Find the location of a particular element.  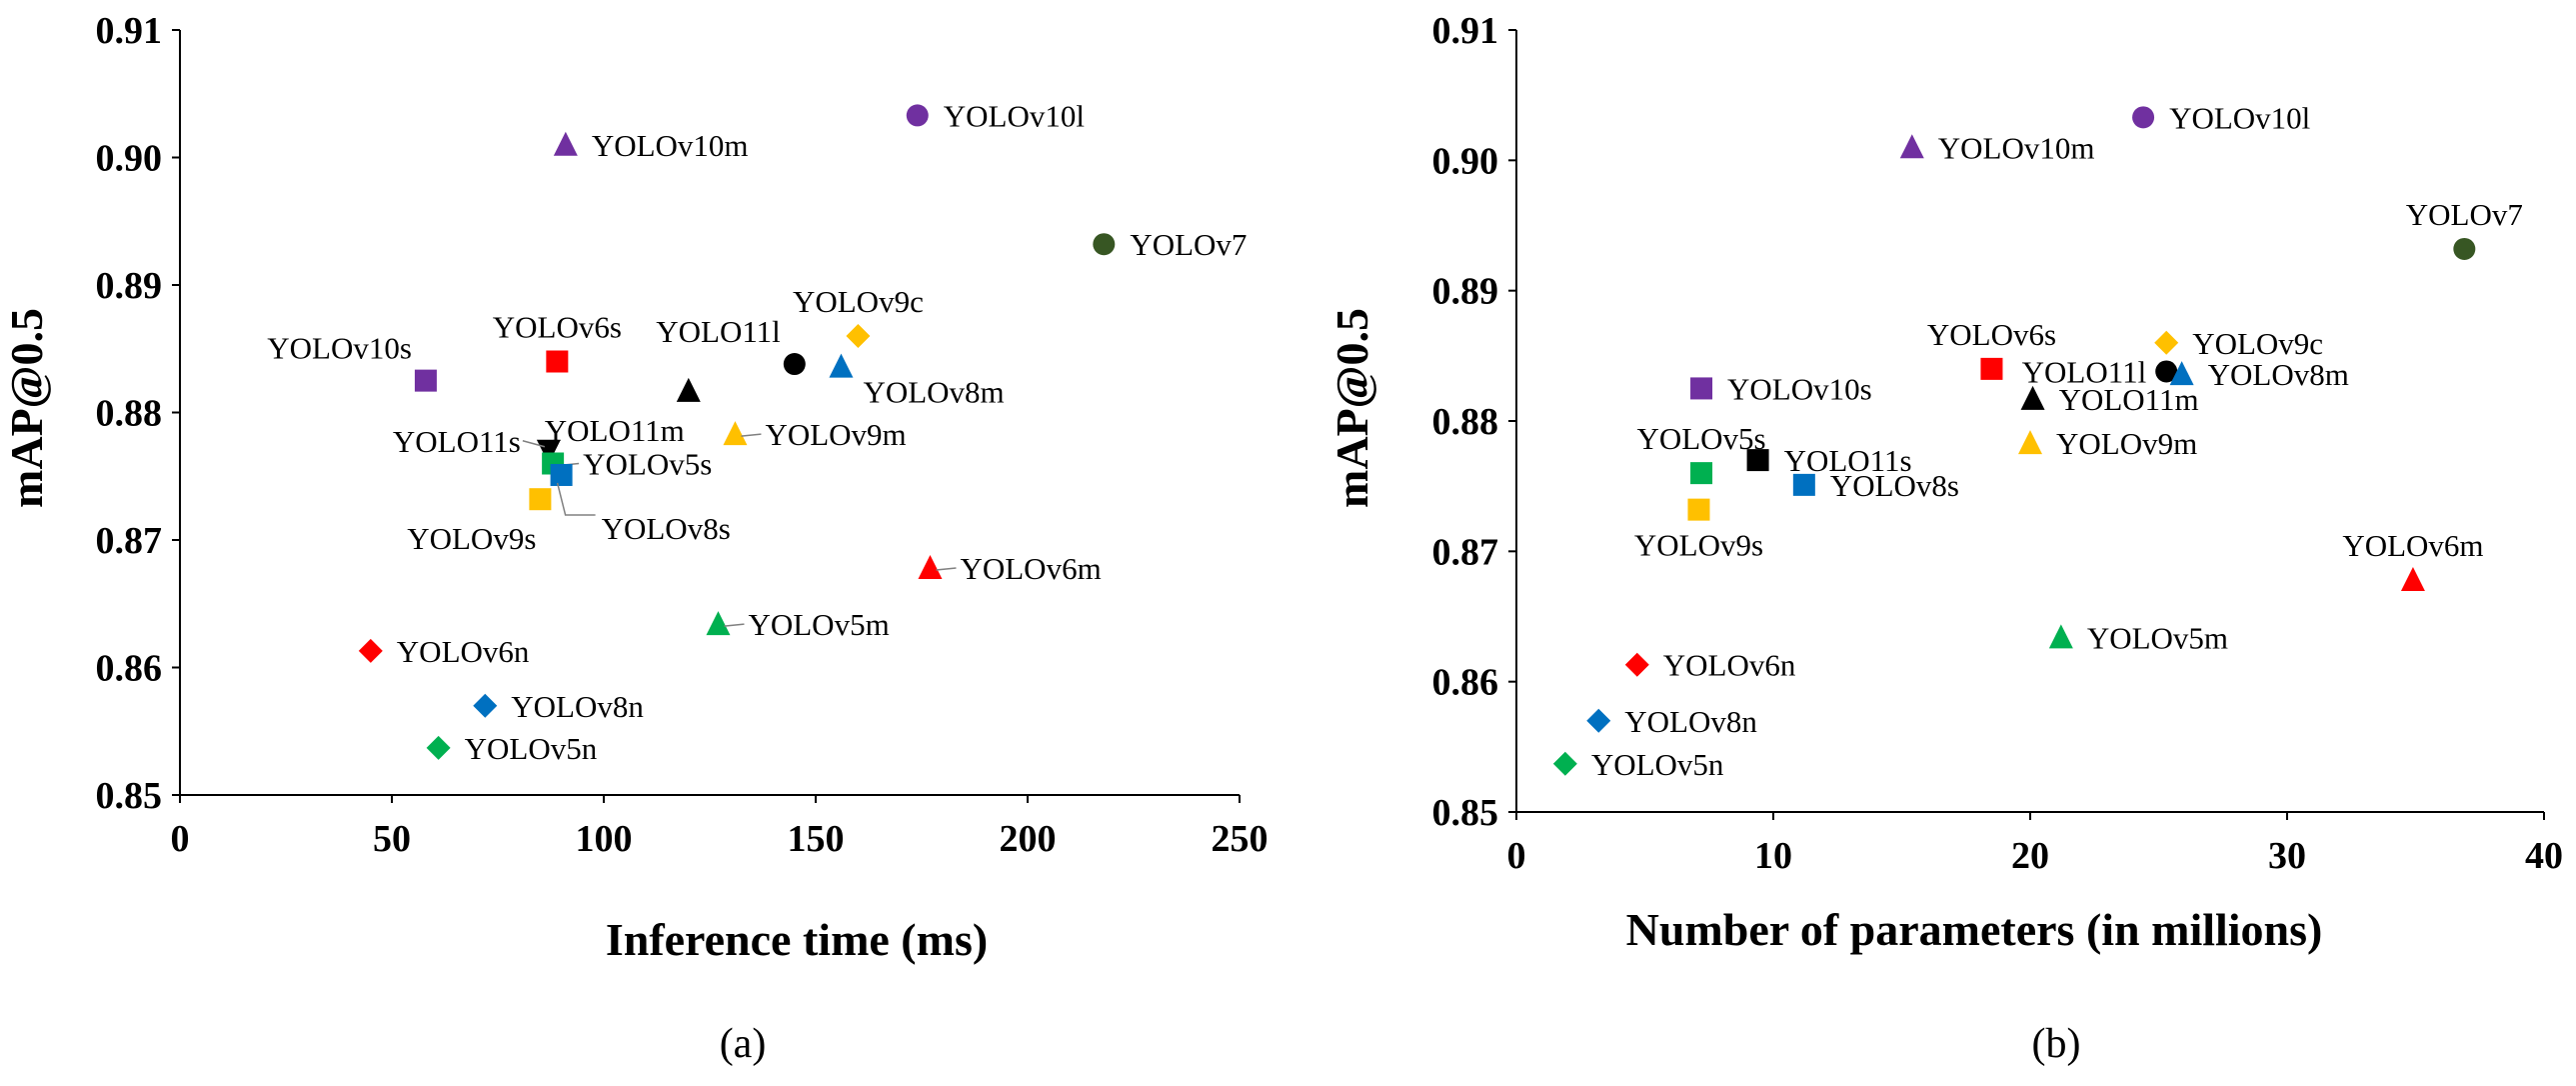

panel-a-marker-yolov6s is located at coordinates (557, 361).